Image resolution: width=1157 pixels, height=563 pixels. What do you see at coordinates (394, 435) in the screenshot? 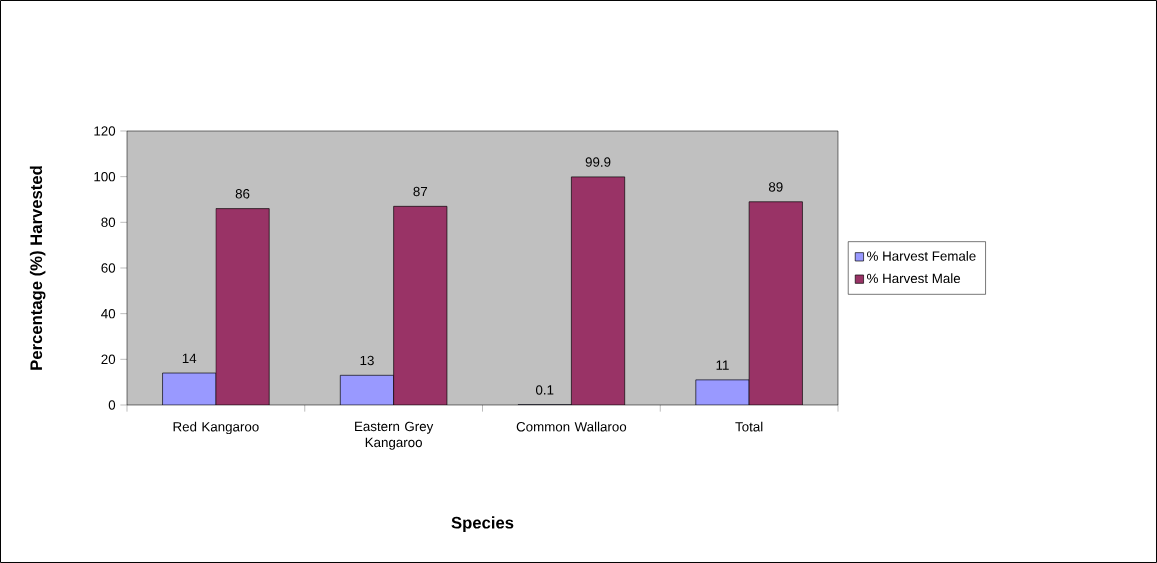
I see `x-tick-label: Eastern Grey Kangaroo` at bounding box center [394, 435].